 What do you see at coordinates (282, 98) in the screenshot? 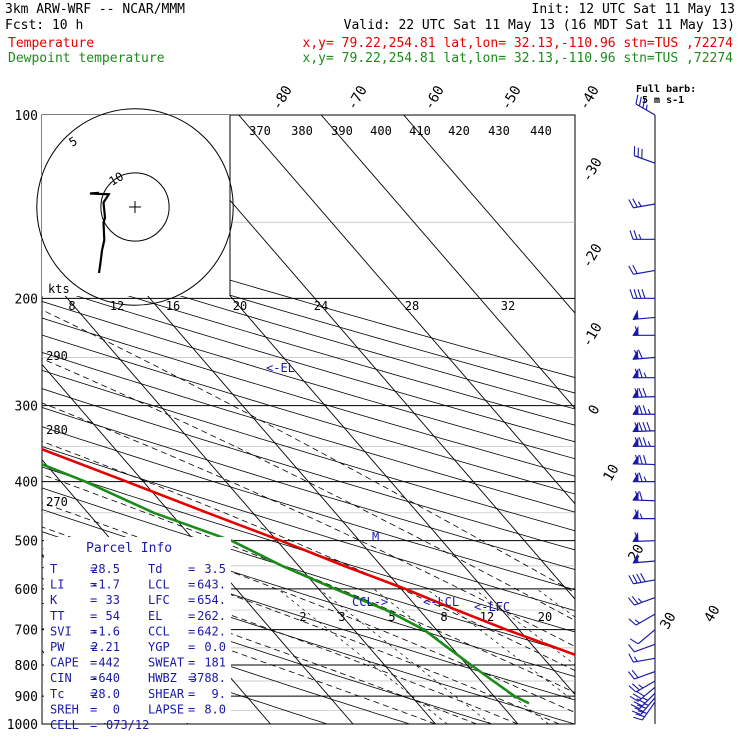
I see `isotherm-label: -80` at bounding box center [282, 98].